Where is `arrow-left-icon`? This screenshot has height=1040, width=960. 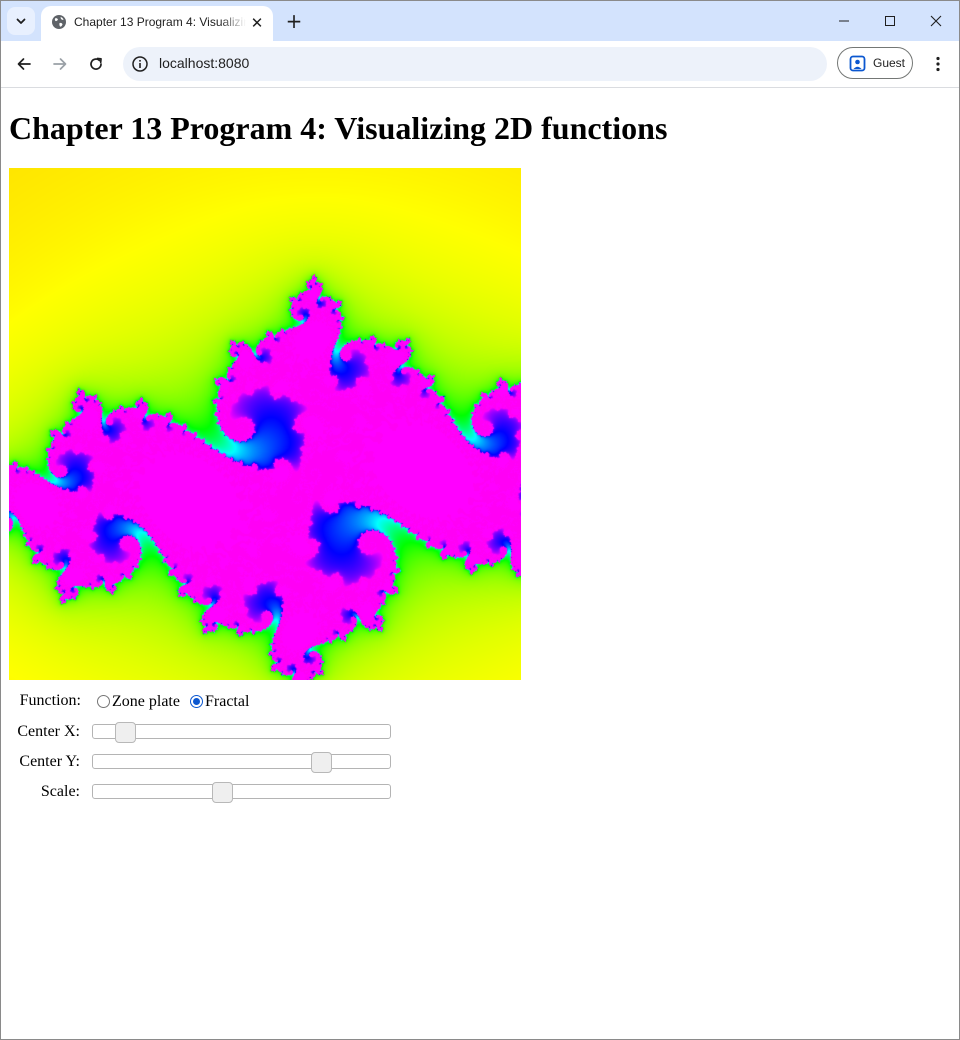 arrow-left-icon is located at coordinates (24, 64).